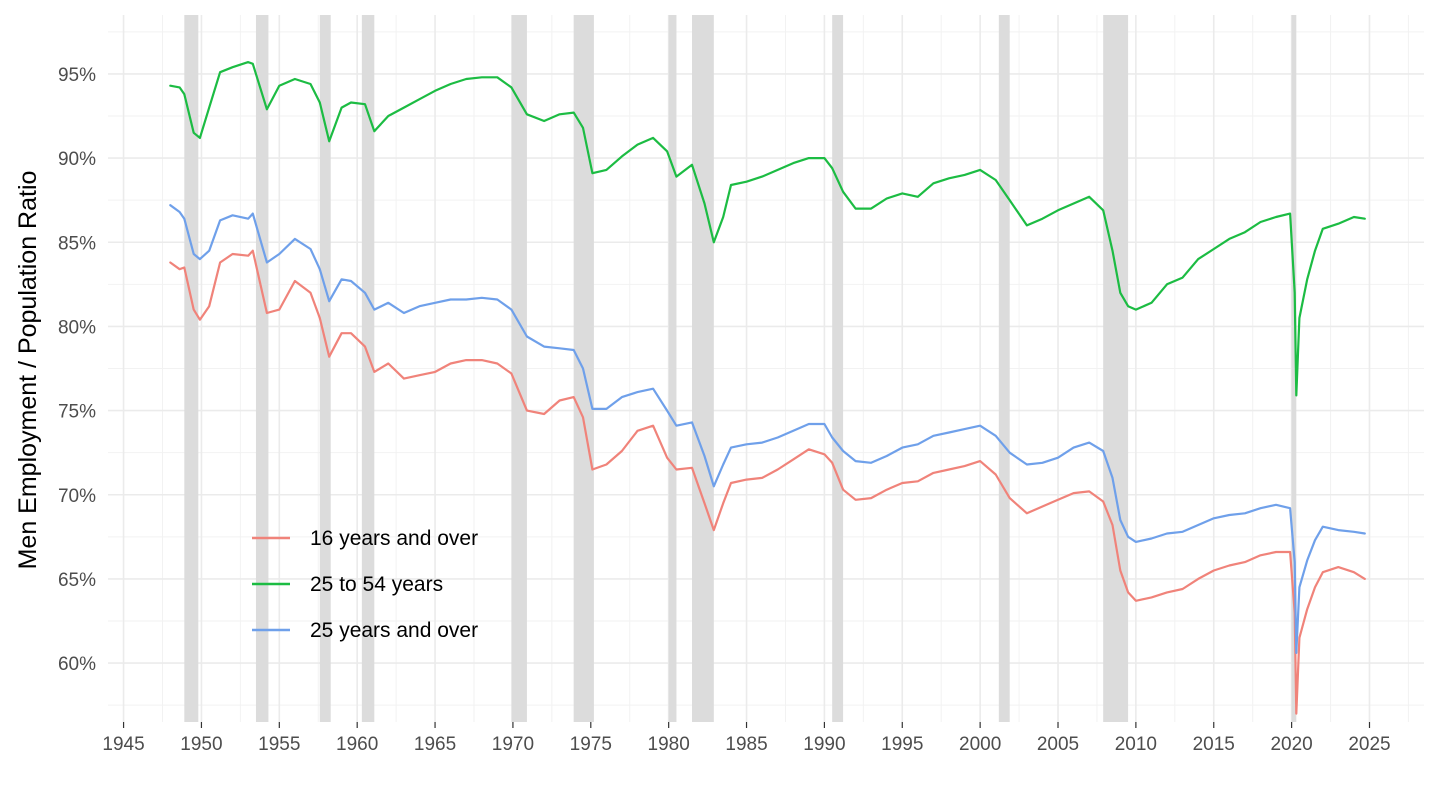 This screenshot has height=810, width=1440. What do you see at coordinates (394, 538) in the screenshot?
I see `legend-label: 16 years and over` at bounding box center [394, 538].